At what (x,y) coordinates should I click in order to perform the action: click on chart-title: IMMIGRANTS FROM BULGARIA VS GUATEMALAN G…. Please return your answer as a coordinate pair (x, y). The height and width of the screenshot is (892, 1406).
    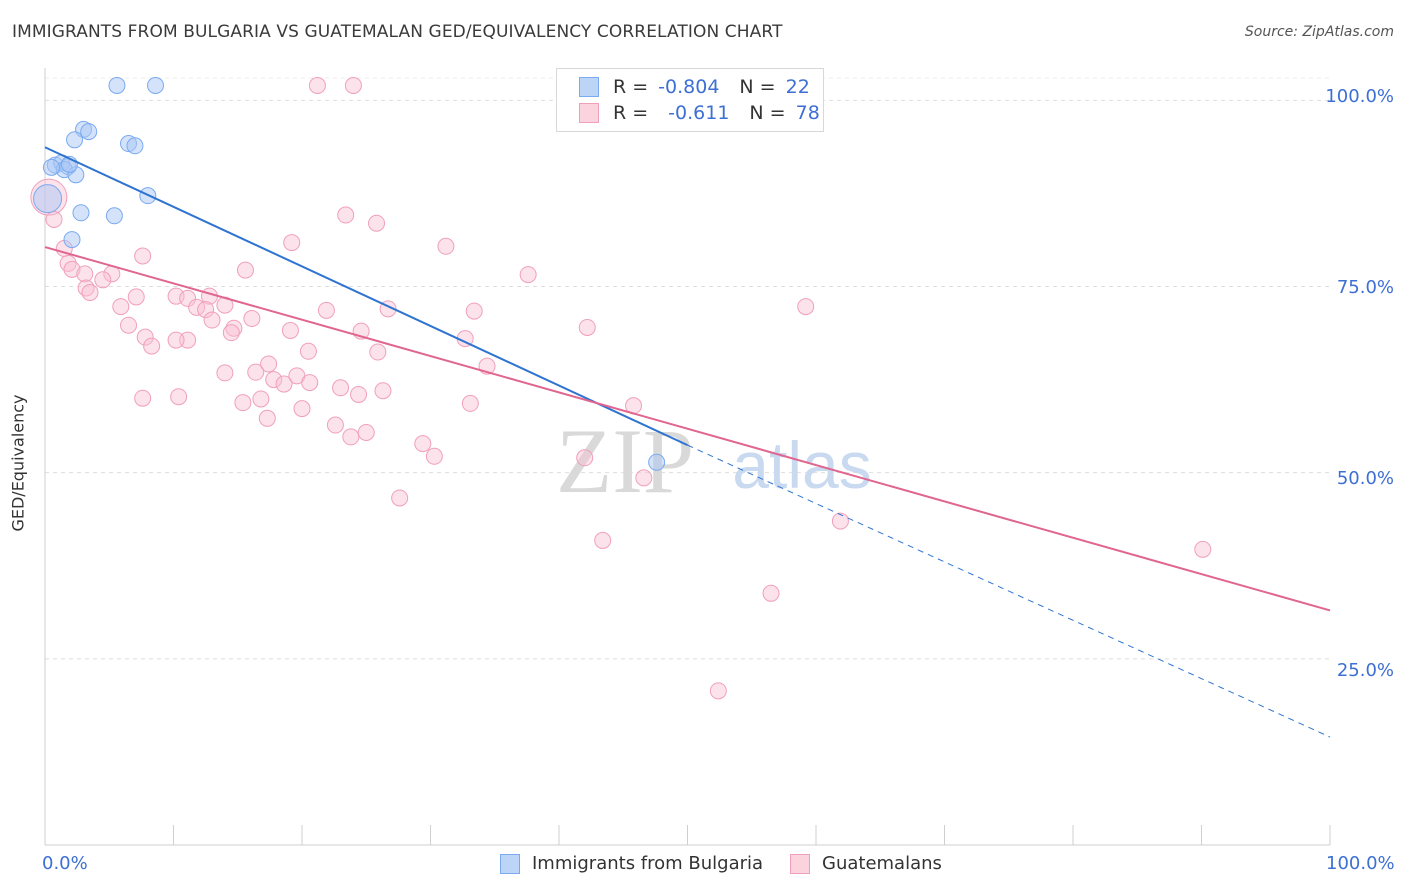
    Looking at the image, I should click on (397, 32).